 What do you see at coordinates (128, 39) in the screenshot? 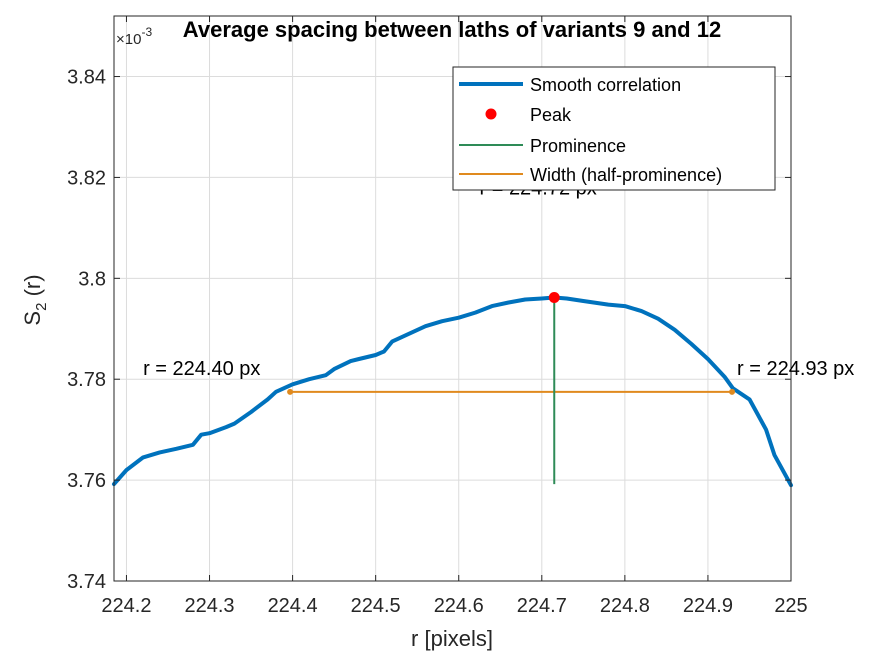
I see `y-exponent-base: ×10` at bounding box center [128, 39].